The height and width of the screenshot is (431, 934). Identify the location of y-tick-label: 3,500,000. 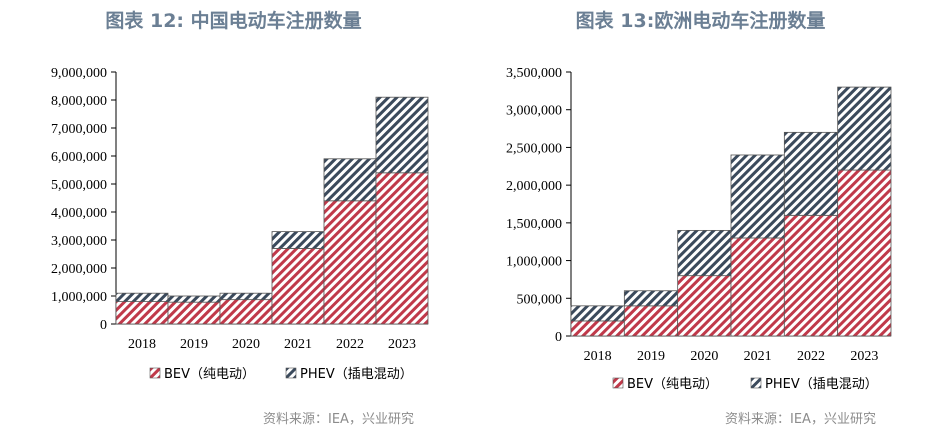
(534, 73).